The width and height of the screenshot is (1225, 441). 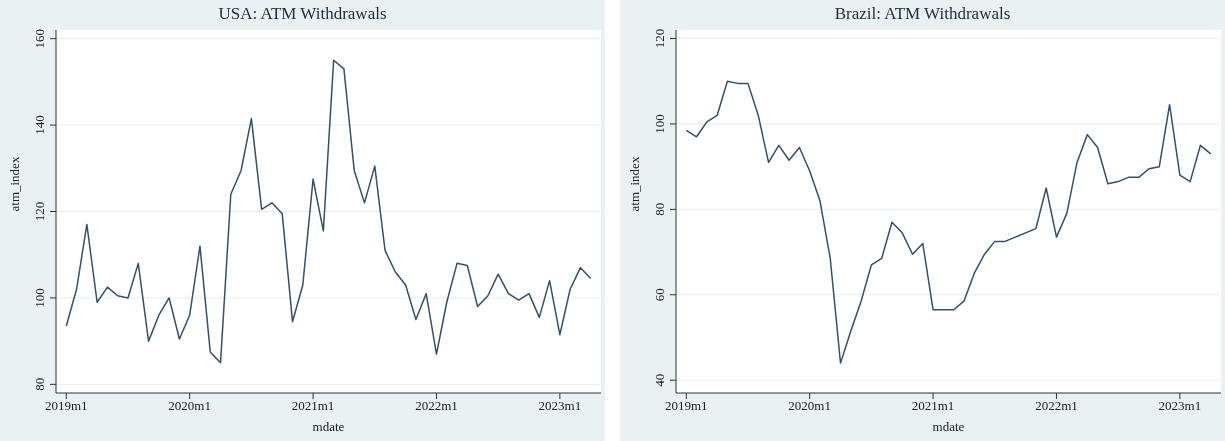 I want to click on chart-title: USA: ATM Withdrawals, so click(x=302, y=14).